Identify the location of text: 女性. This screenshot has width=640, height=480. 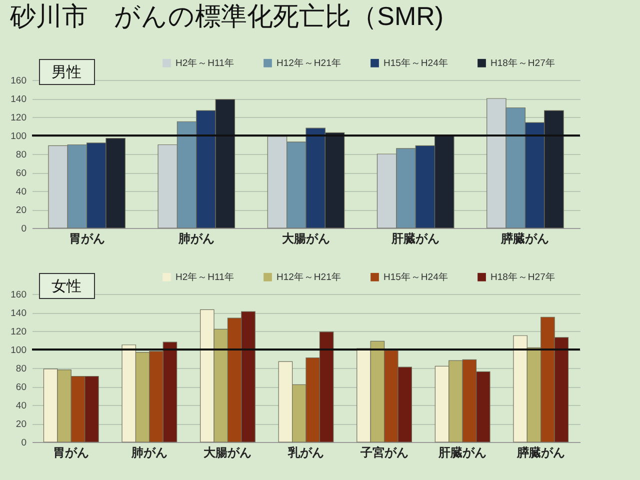
(66, 285).